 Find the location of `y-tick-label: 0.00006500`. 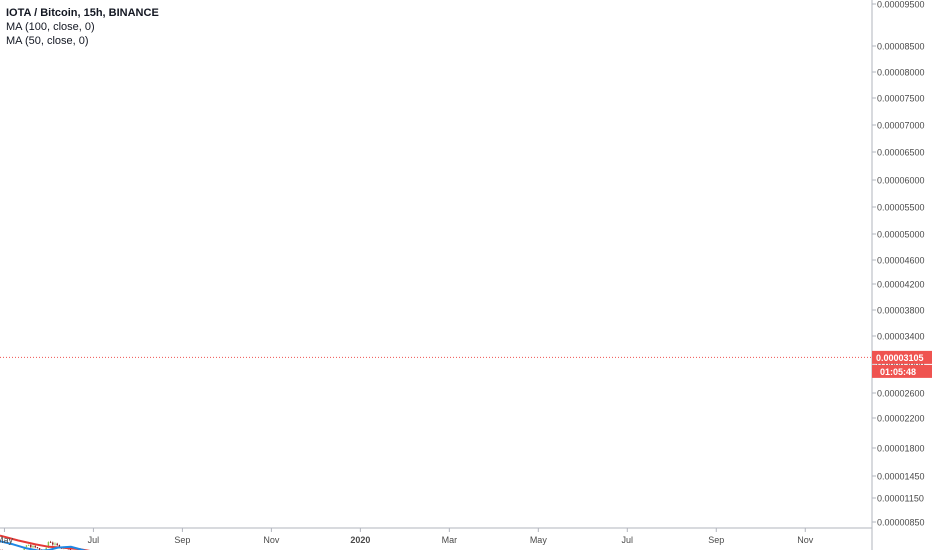

y-tick-label: 0.00006500 is located at coordinates (901, 153).